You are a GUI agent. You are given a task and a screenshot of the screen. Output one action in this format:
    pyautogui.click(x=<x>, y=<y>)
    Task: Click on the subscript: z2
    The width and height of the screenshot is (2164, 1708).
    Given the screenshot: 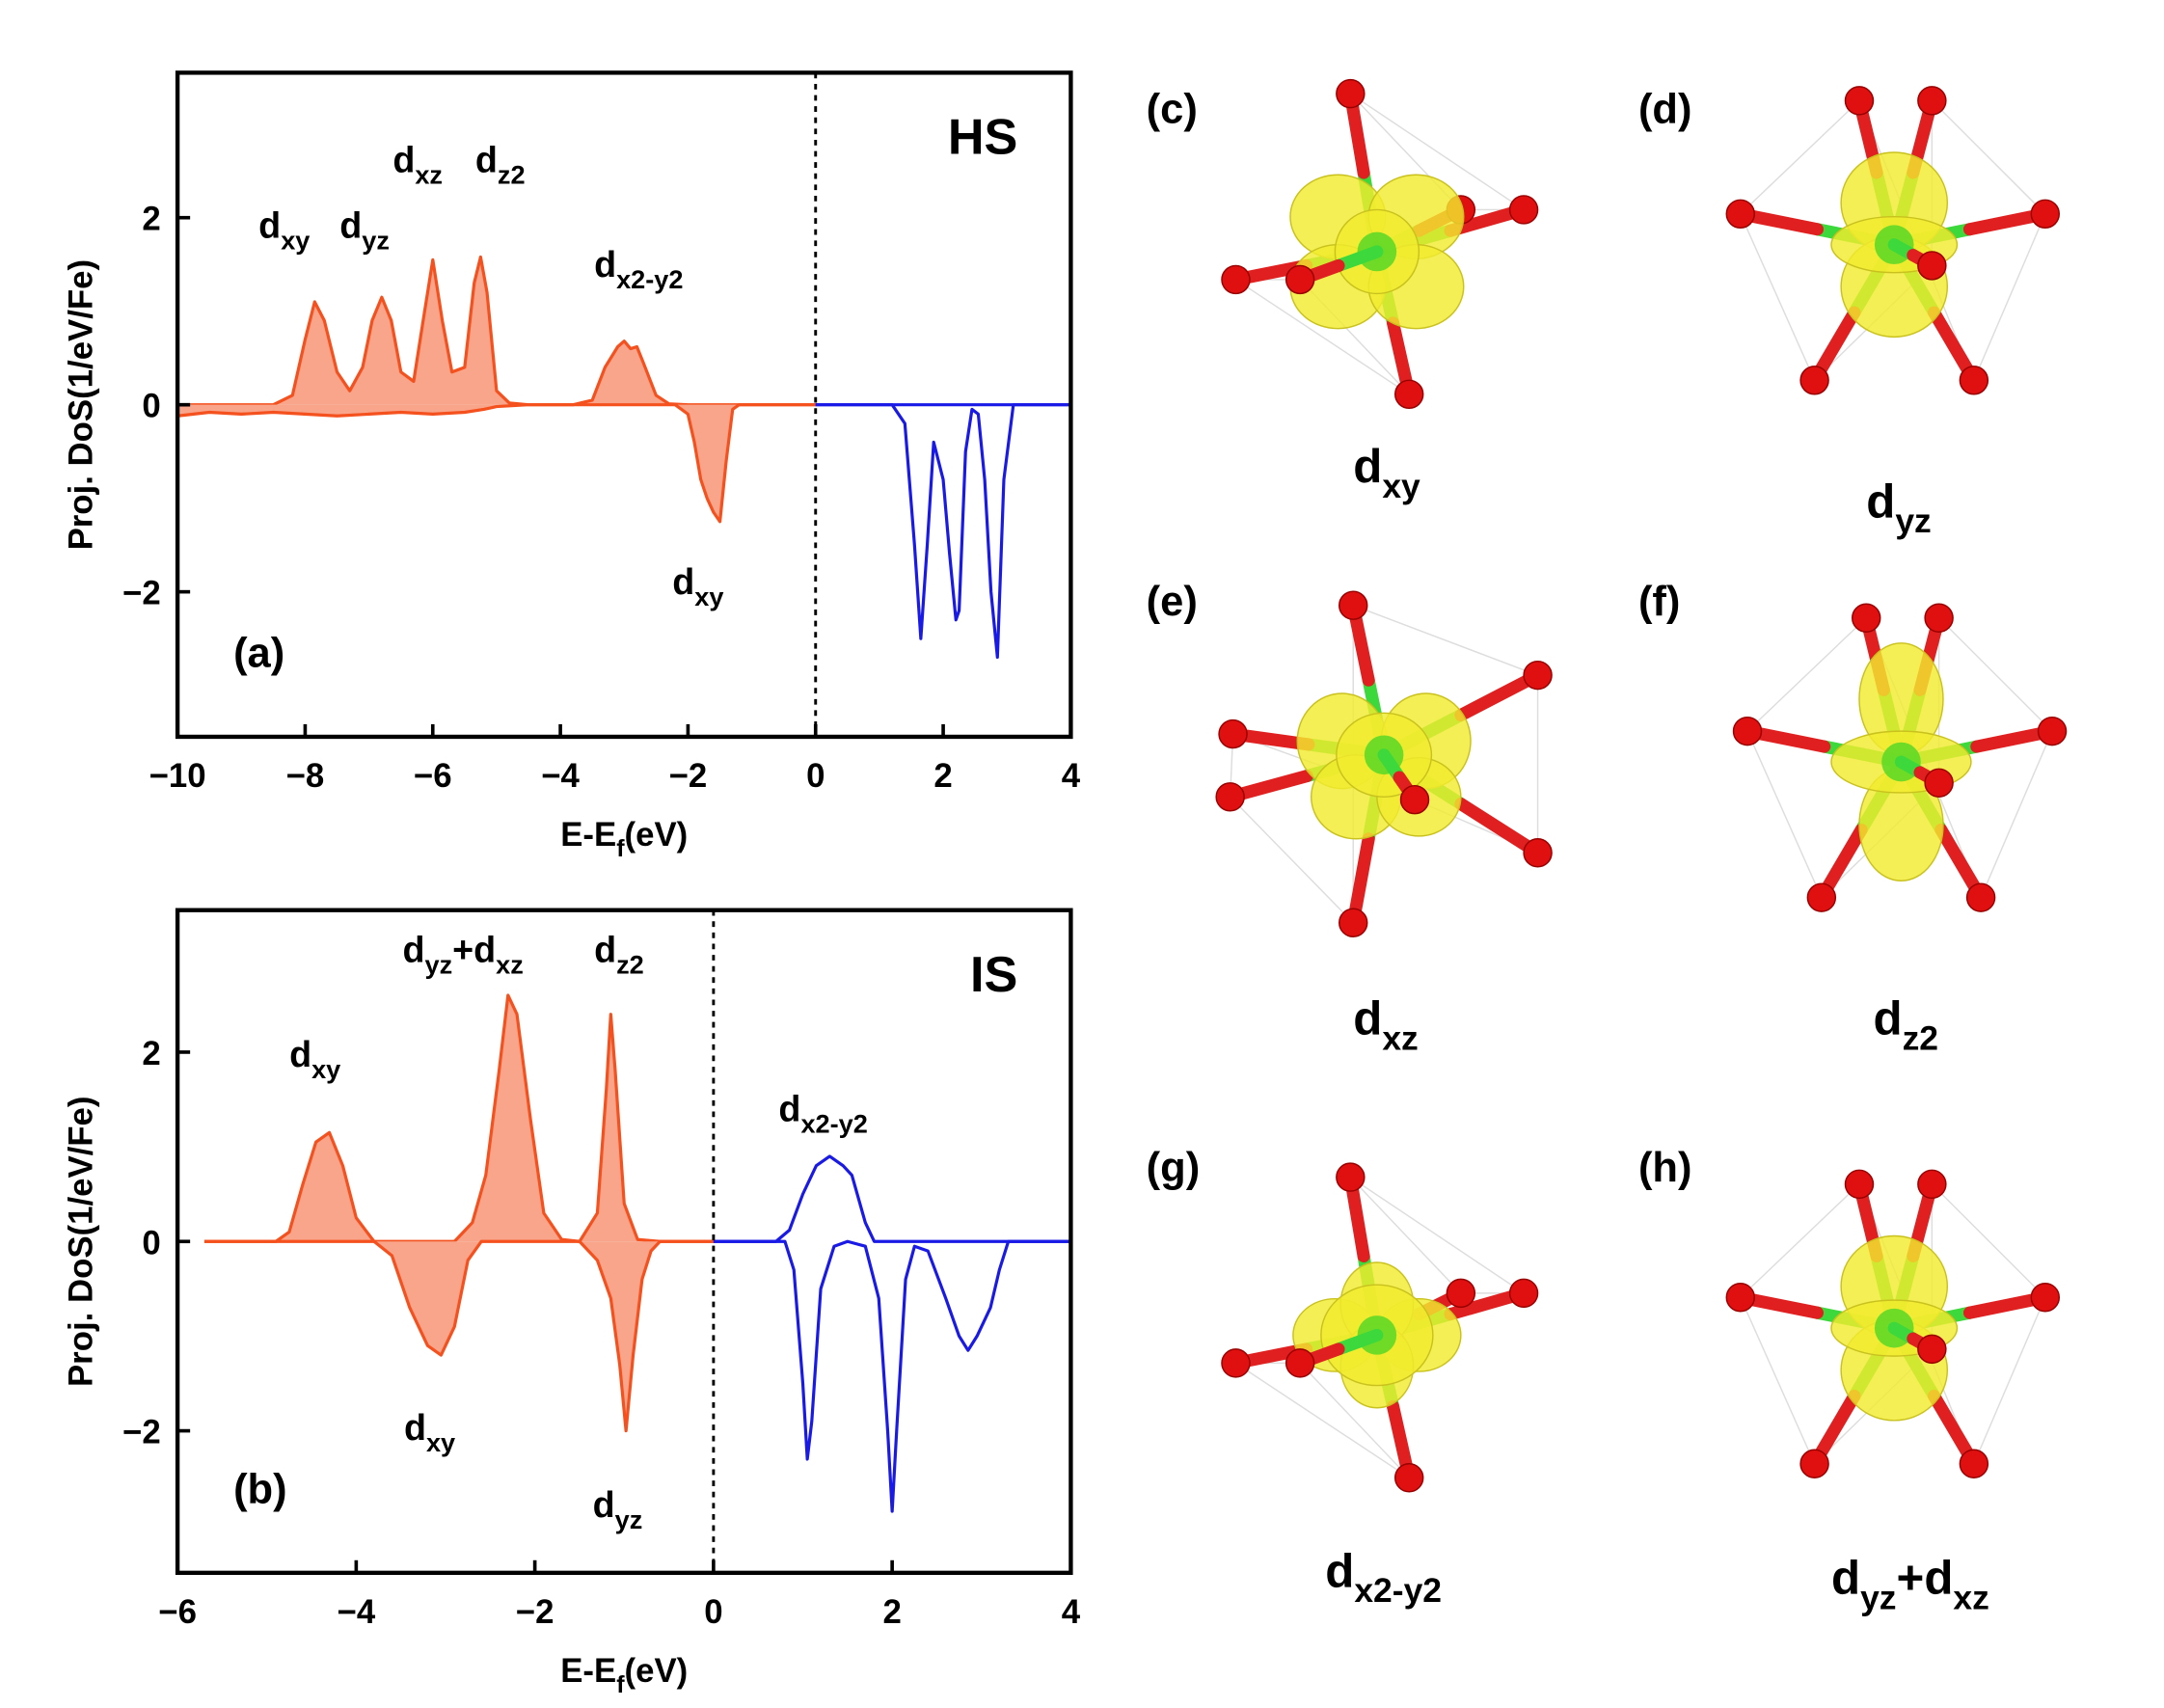 What is the action you would take?
    pyautogui.click(x=630, y=964)
    